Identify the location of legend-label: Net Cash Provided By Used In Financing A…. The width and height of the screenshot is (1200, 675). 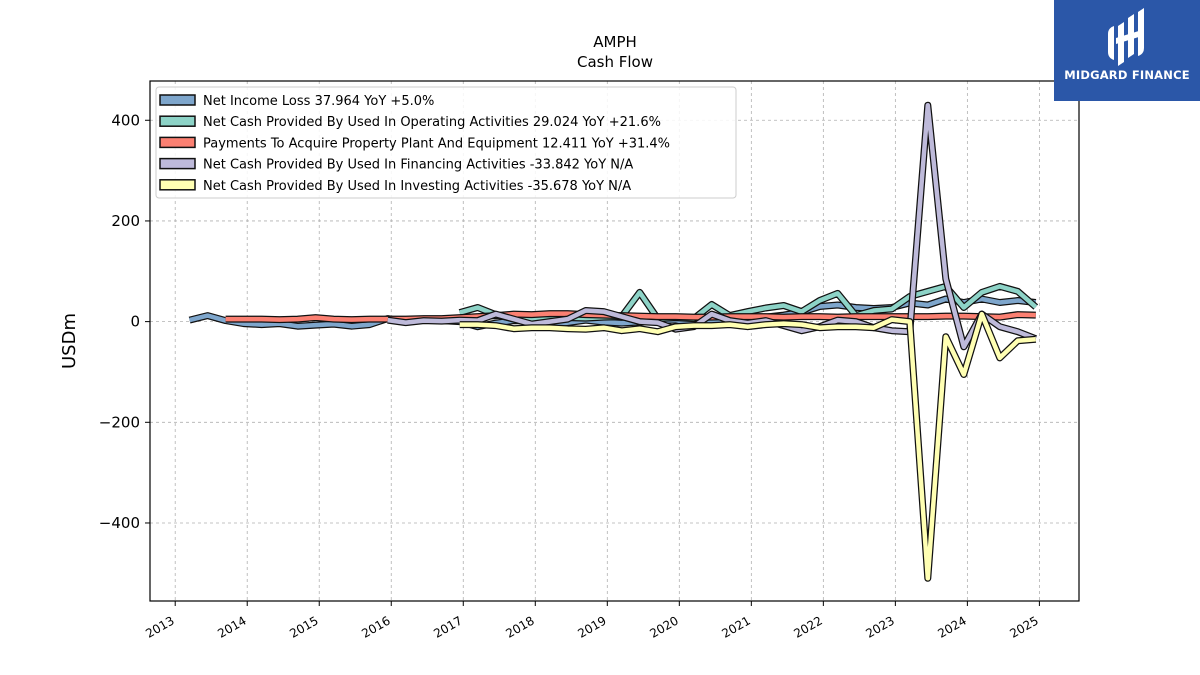
(418, 165).